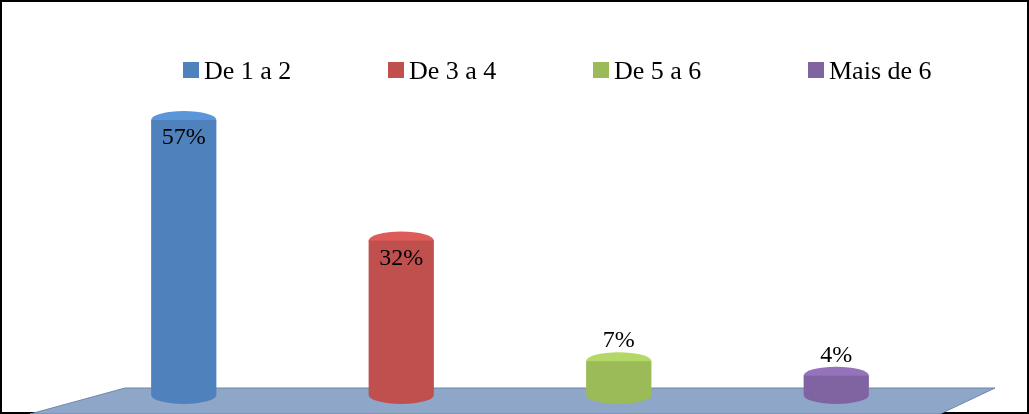  I want to click on data-label: 4%, so click(836, 353).